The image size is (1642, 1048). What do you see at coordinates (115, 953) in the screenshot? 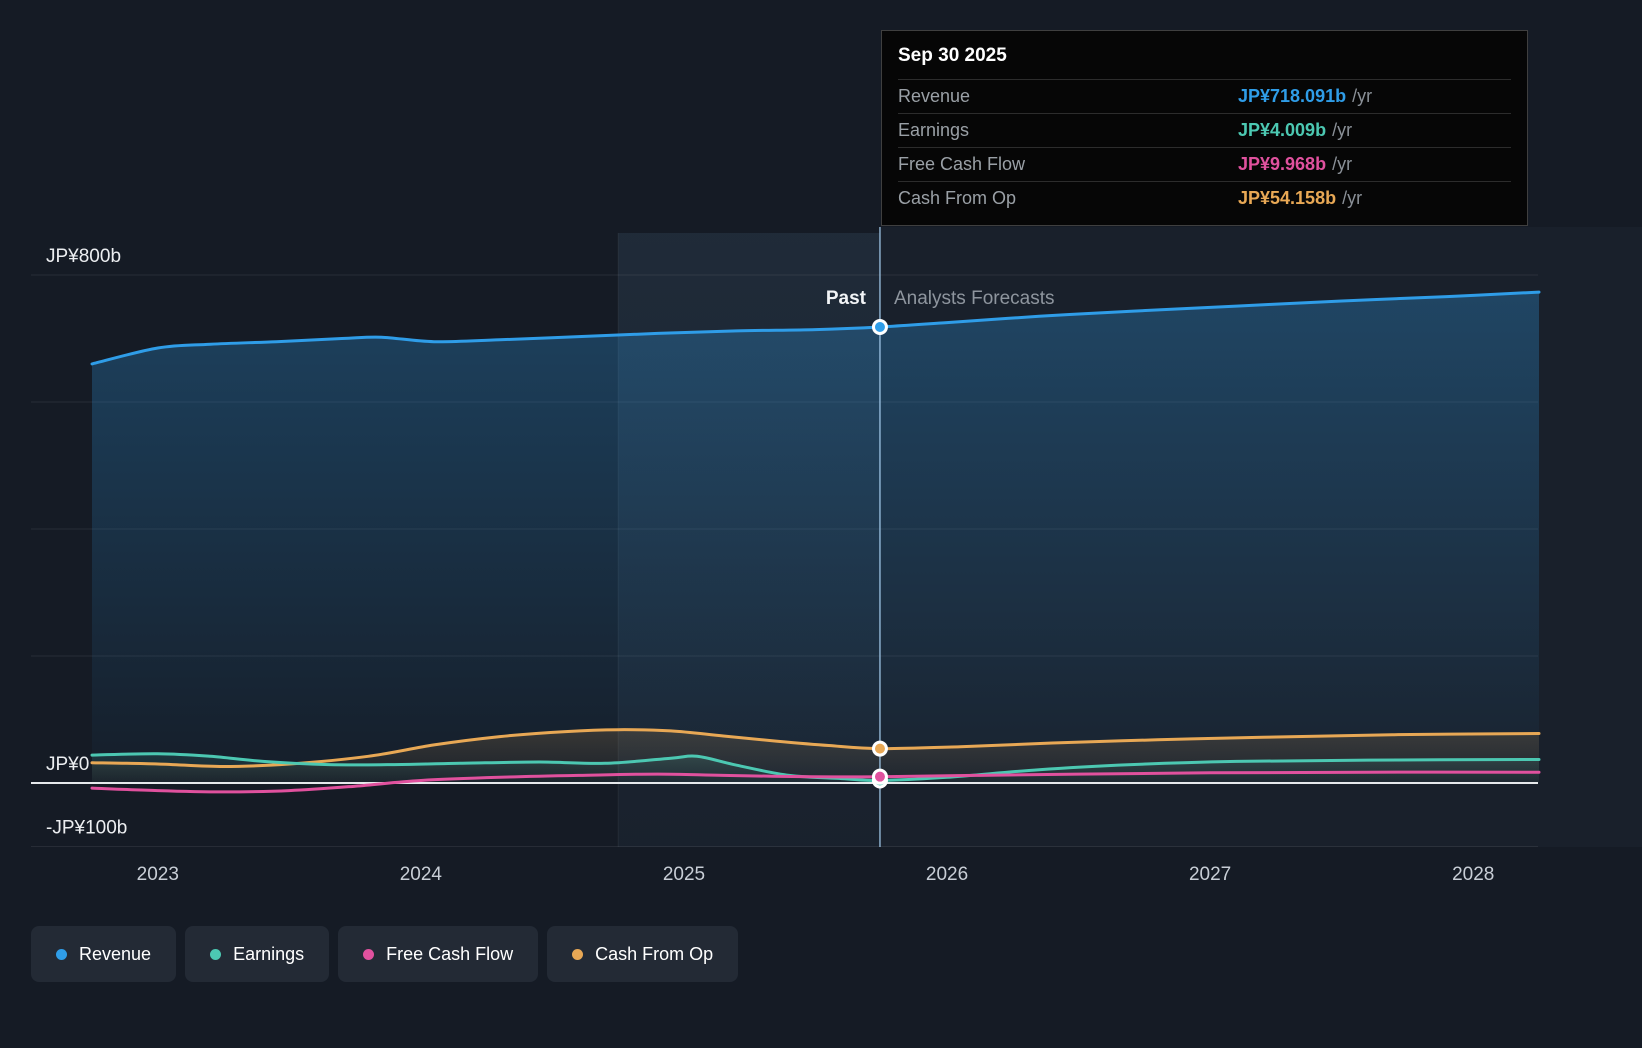
I see `legend-label: Revenue` at bounding box center [115, 953].